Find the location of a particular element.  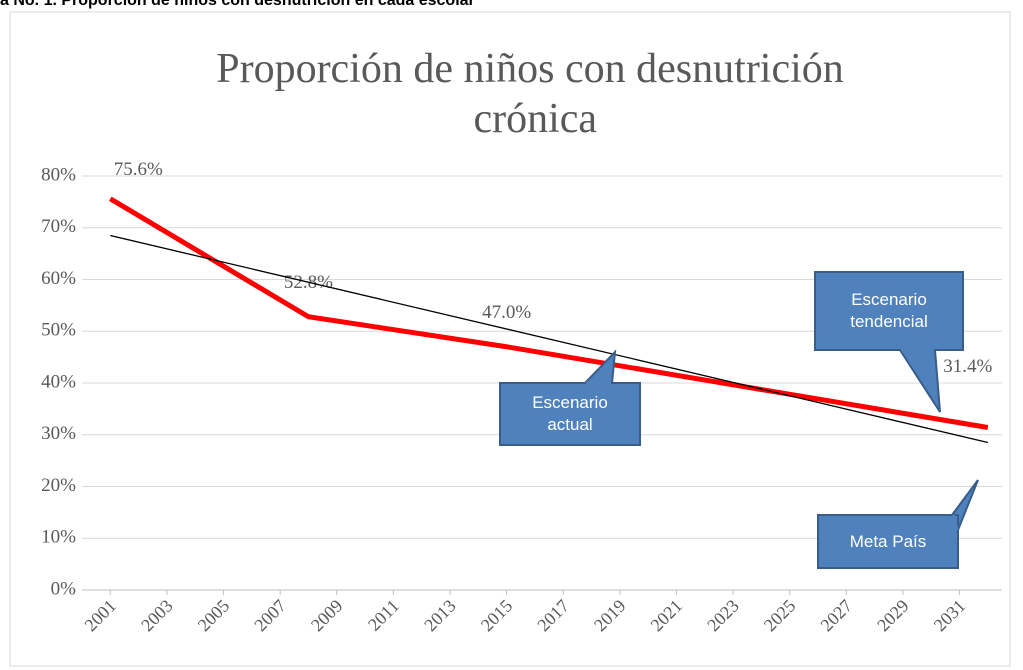

x-tick-label: 2025 is located at coordinates (780, 616).